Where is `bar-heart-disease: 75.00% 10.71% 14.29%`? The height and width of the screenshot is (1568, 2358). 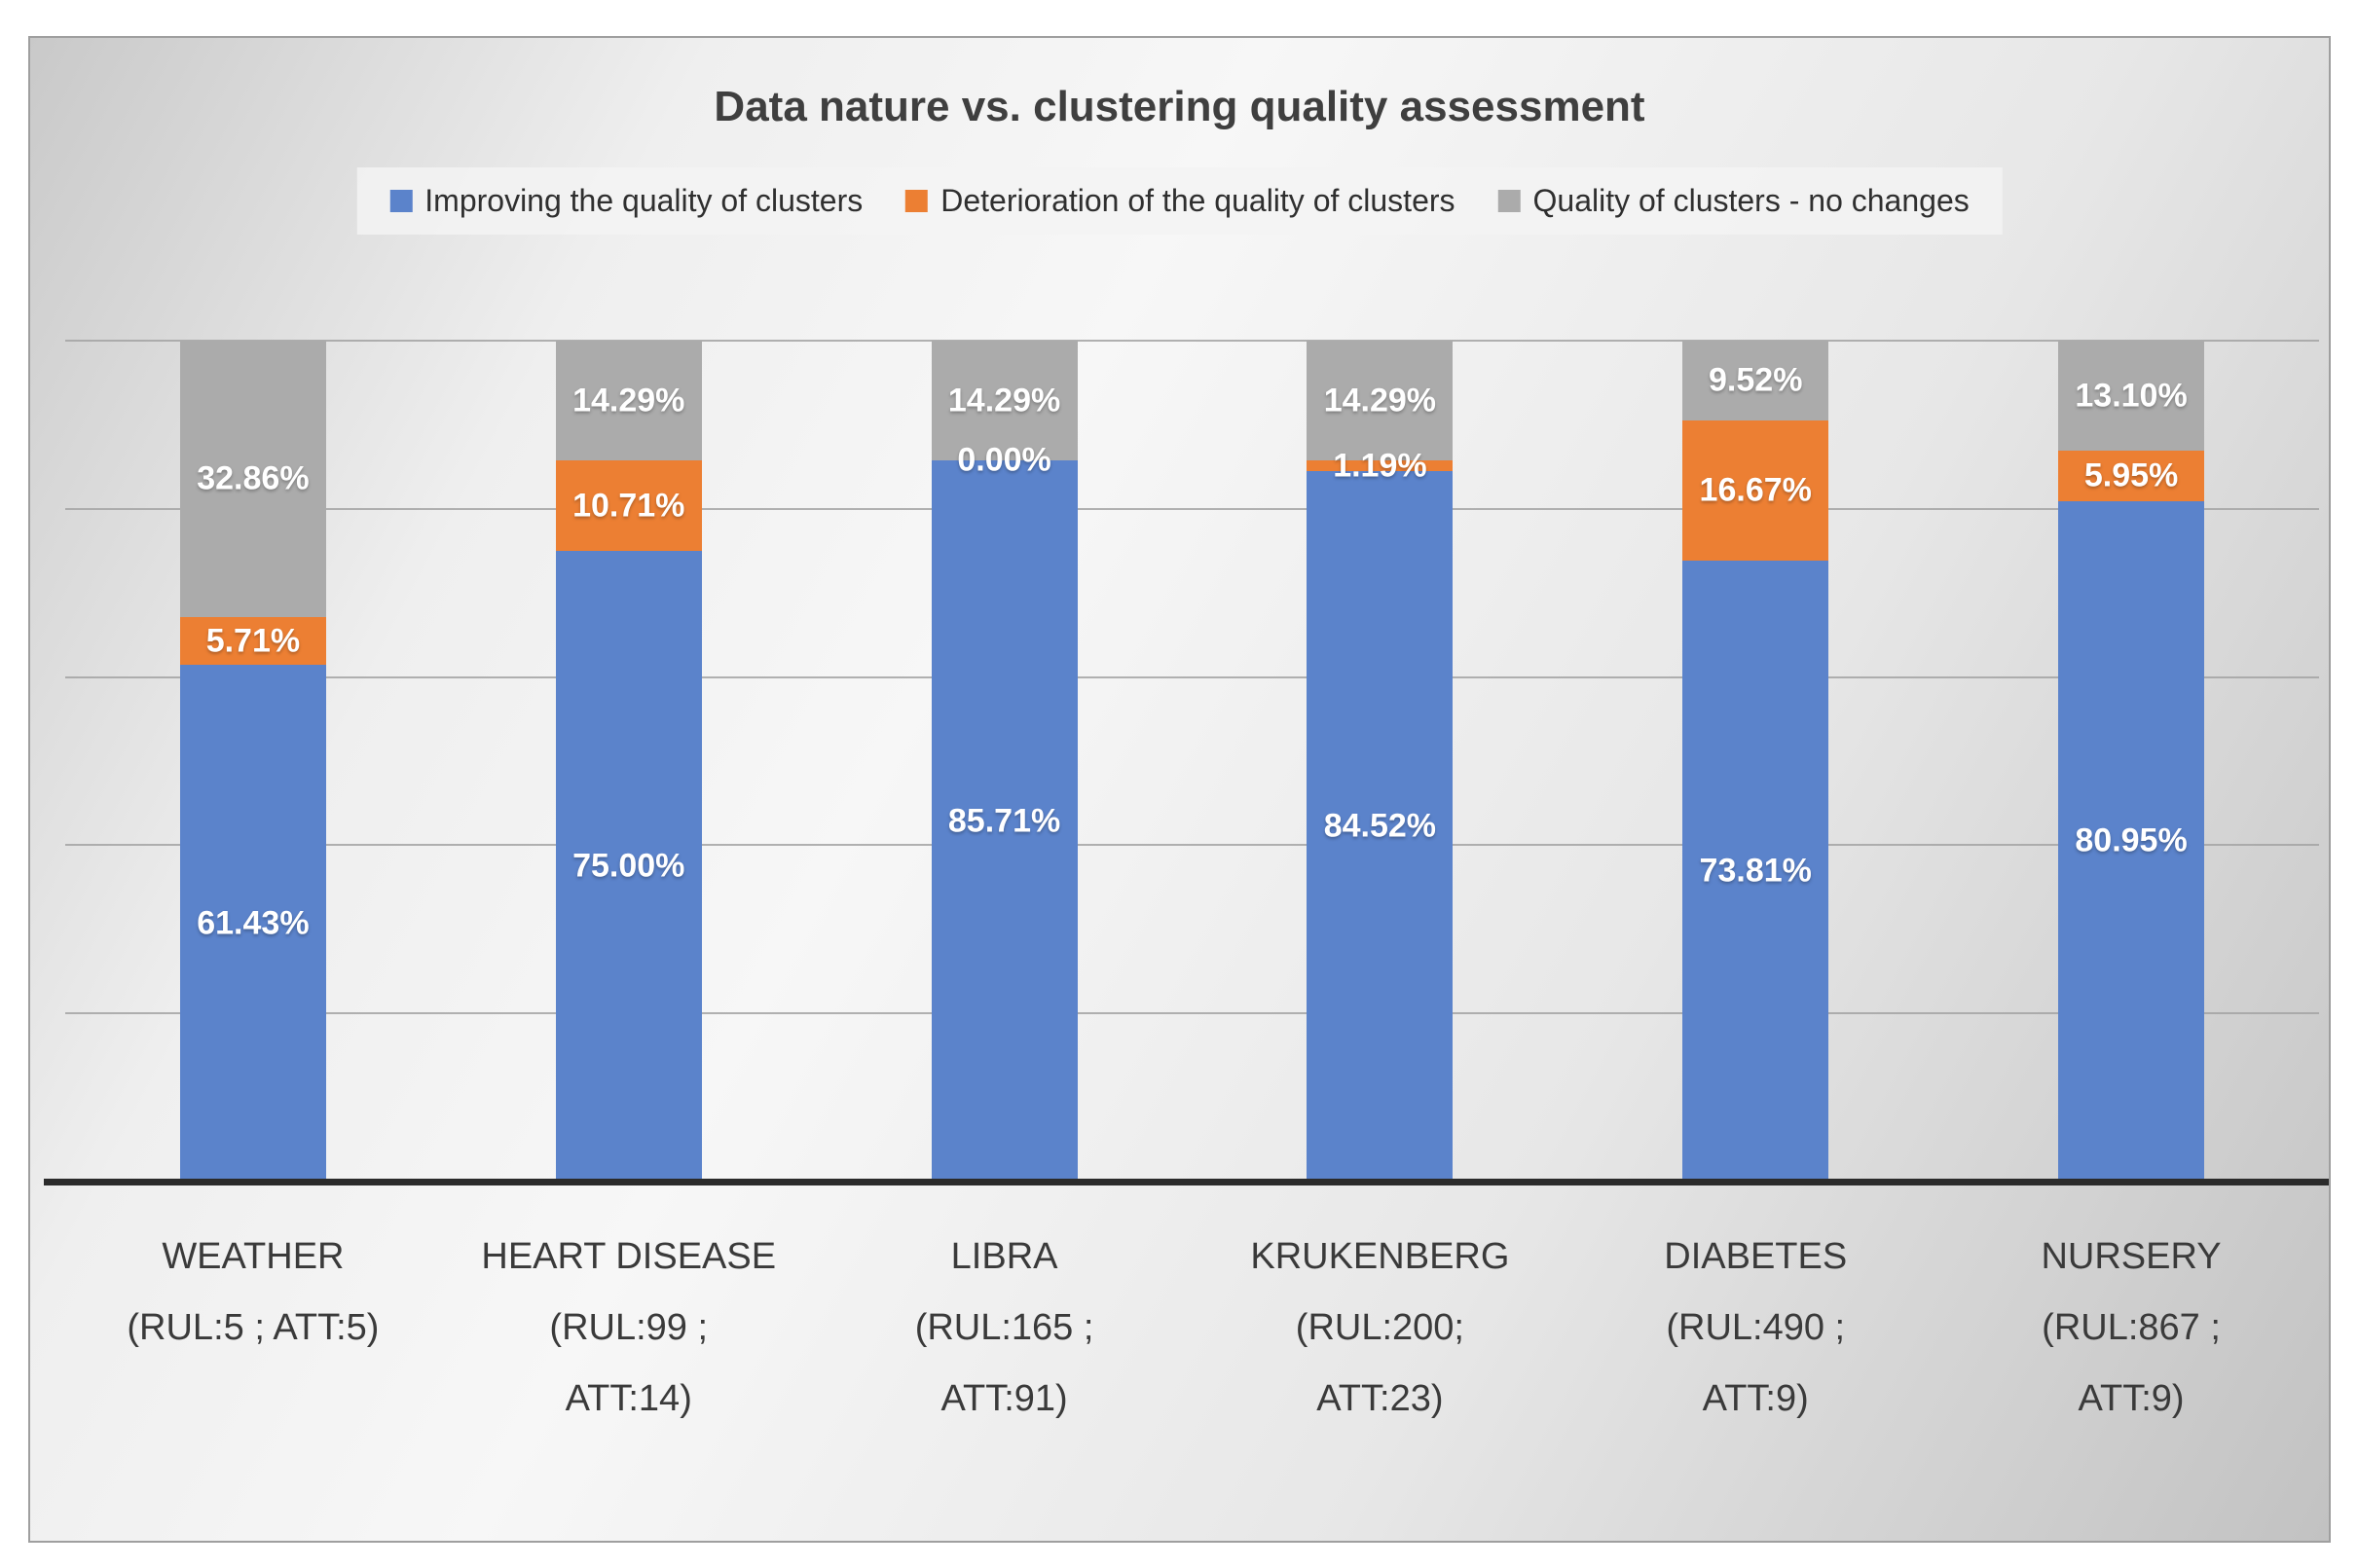
bar-heart-disease: 75.00% 10.71% 14.29% is located at coordinates (628, 761).